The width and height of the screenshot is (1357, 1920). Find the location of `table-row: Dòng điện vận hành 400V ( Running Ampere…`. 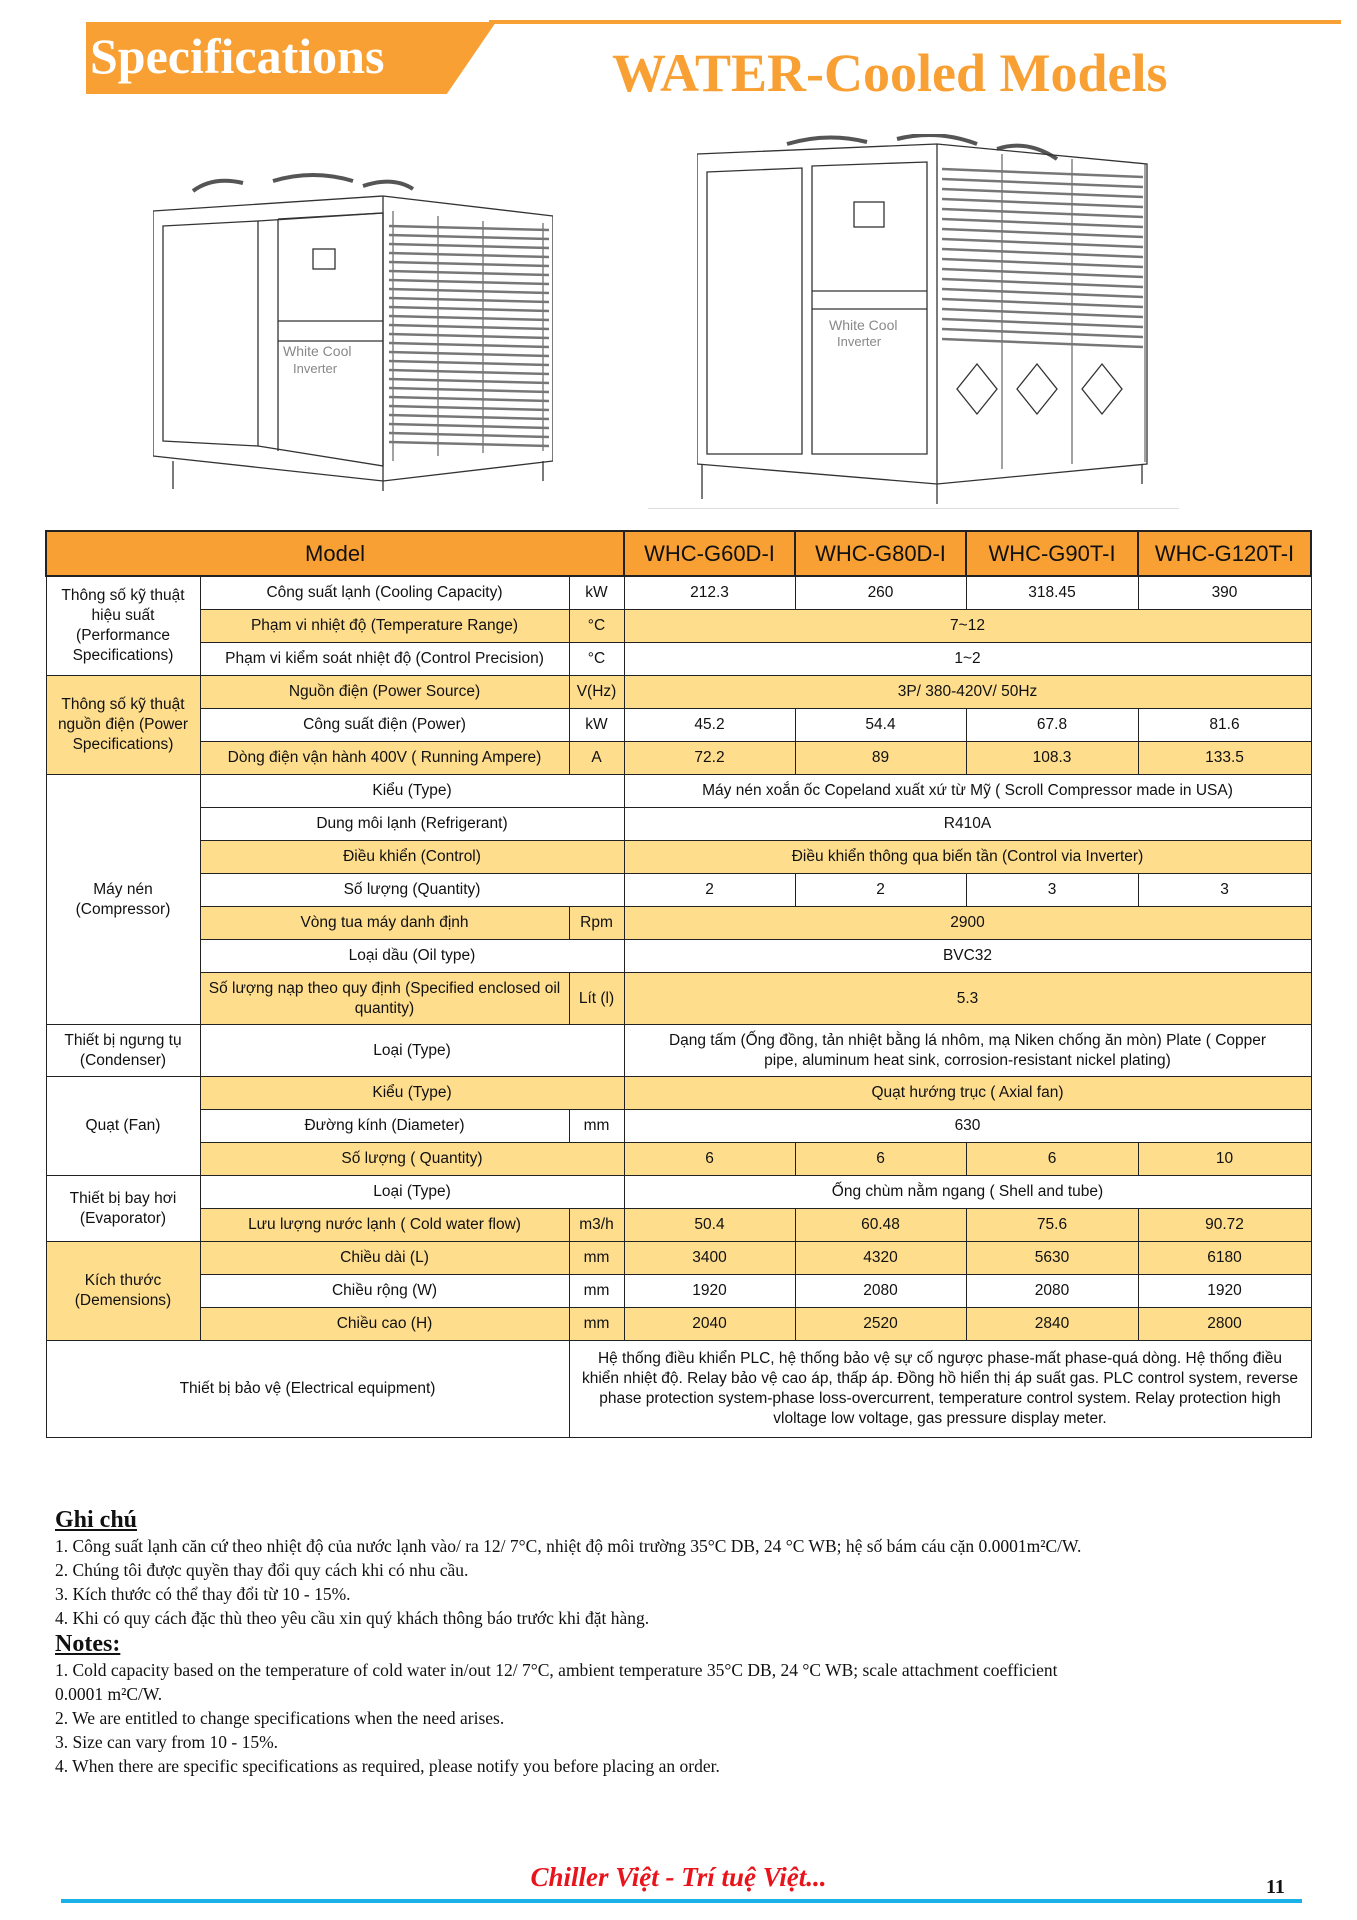

table-row: Dòng điện vận hành 400V ( Running Ampere… is located at coordinates (679, 758).